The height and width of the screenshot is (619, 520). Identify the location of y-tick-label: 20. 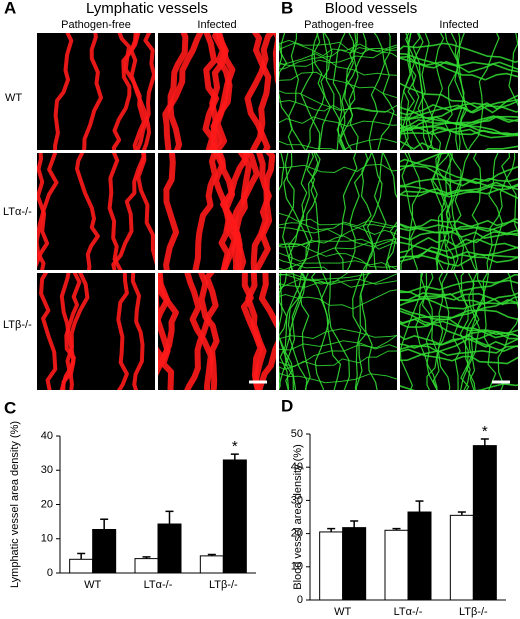
(297, 534).